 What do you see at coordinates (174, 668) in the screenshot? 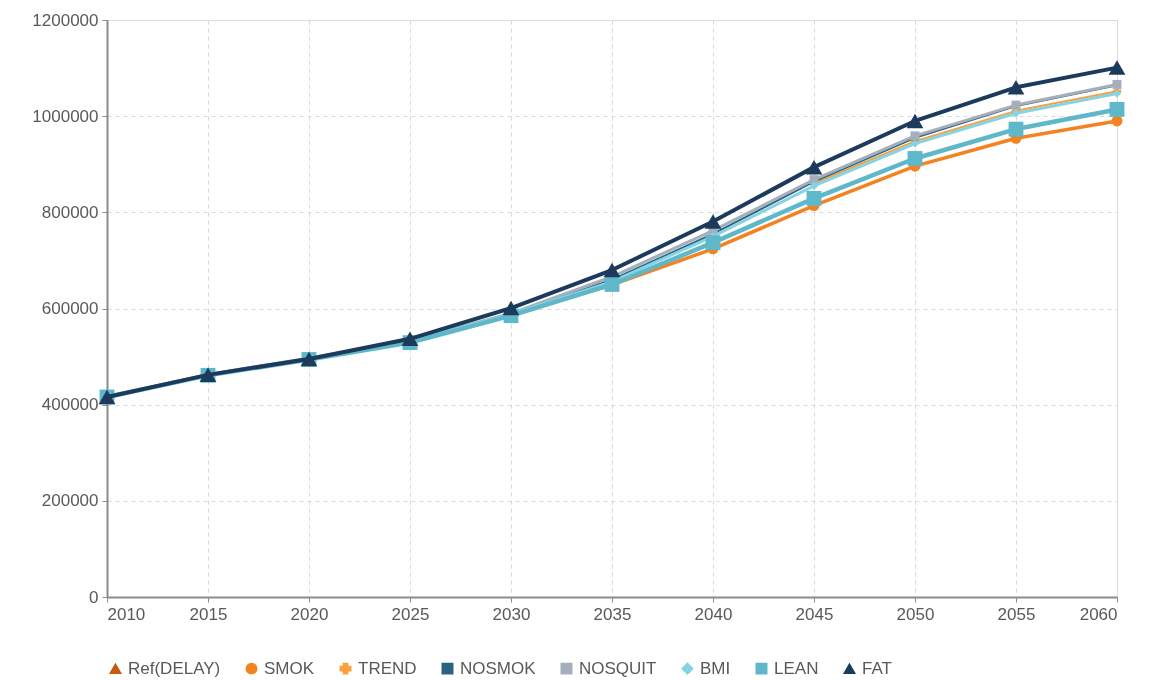
I see `legend-label: Ref(DELAY)` at bounding box center [174, 668].